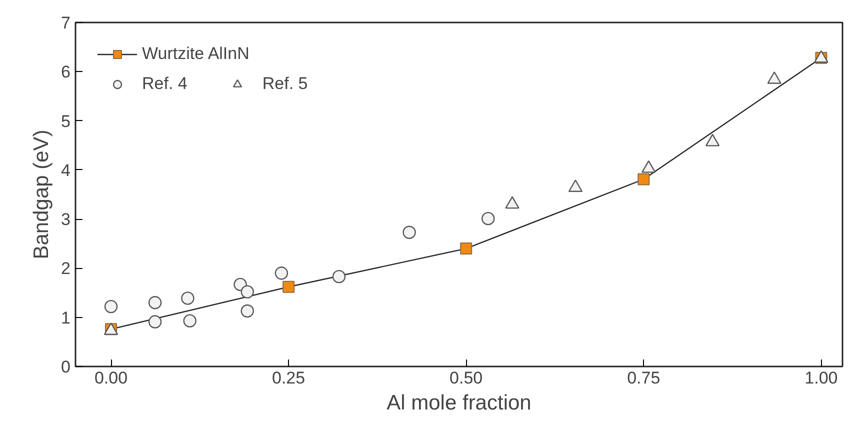 This screenshot has width=856, height=436. I want to click on legend-label: Ref. 5, so click(285, 84).